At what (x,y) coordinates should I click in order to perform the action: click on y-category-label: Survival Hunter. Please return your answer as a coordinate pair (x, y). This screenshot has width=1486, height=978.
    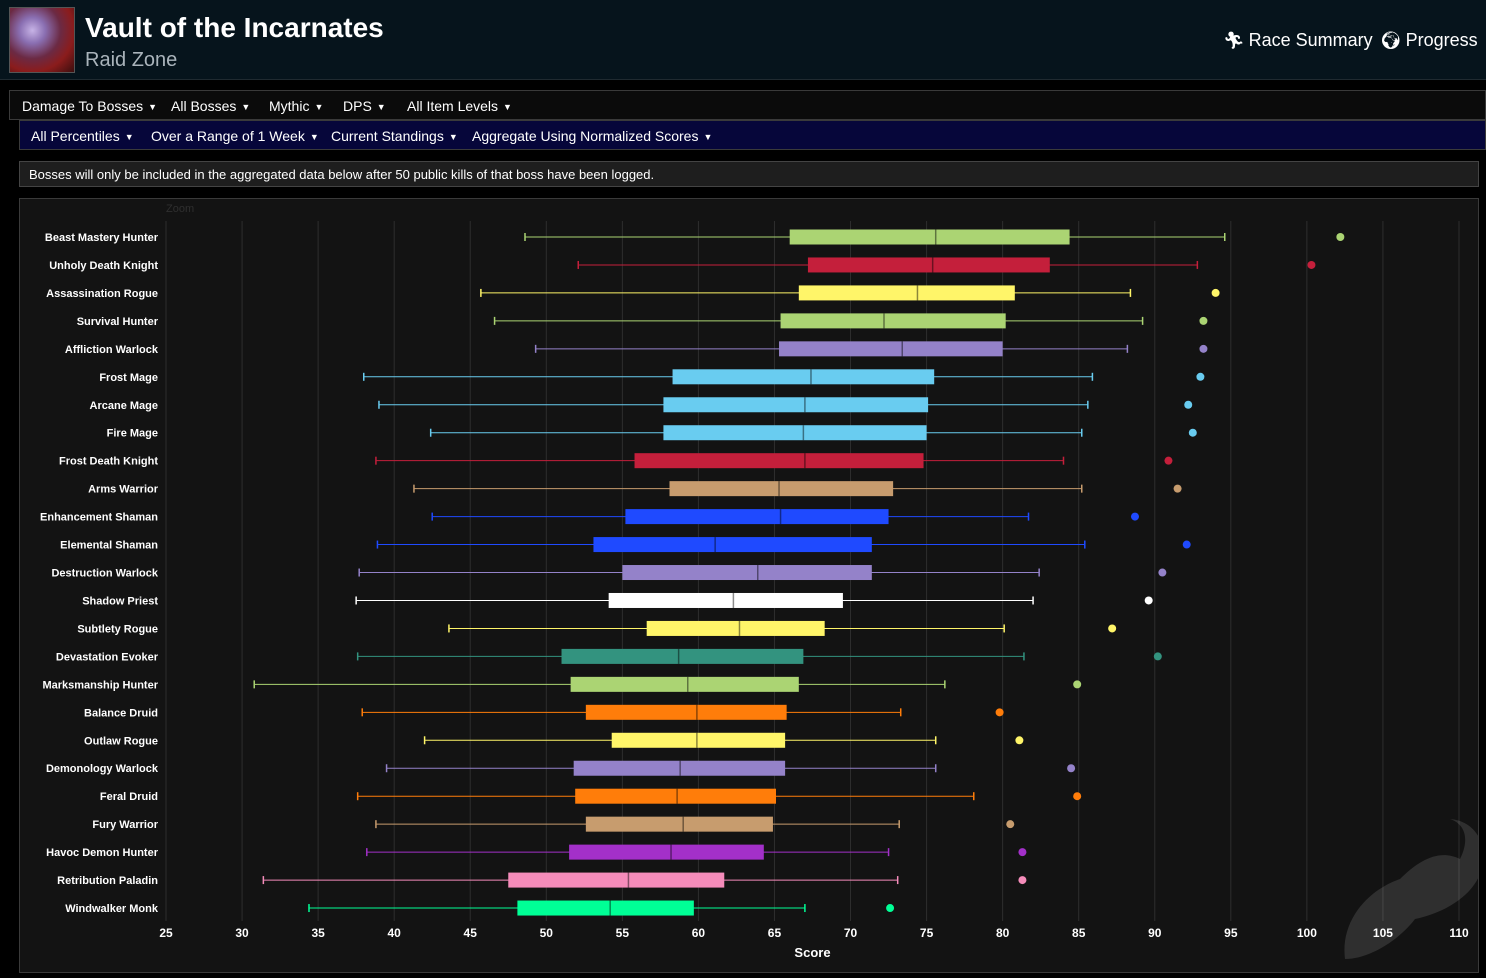
    Looking at the image, I should click on (118, 322).